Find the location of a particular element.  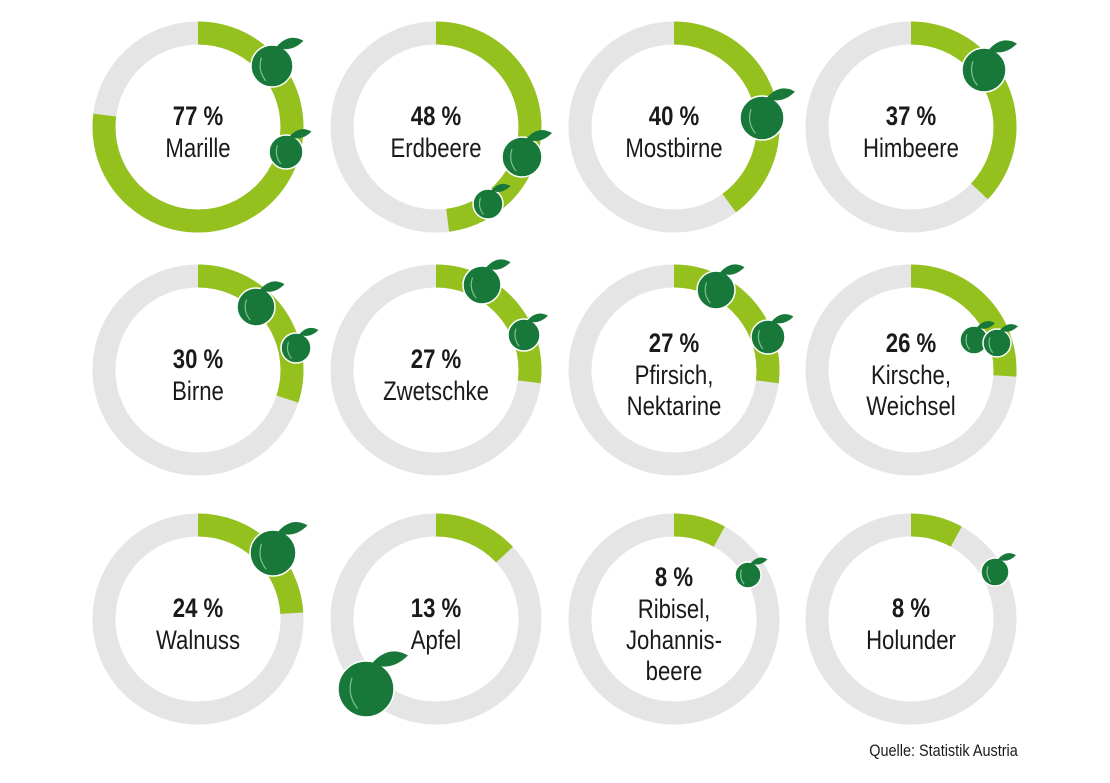

donut-label: 8 % Holunder is located at coordinates (911, 623).